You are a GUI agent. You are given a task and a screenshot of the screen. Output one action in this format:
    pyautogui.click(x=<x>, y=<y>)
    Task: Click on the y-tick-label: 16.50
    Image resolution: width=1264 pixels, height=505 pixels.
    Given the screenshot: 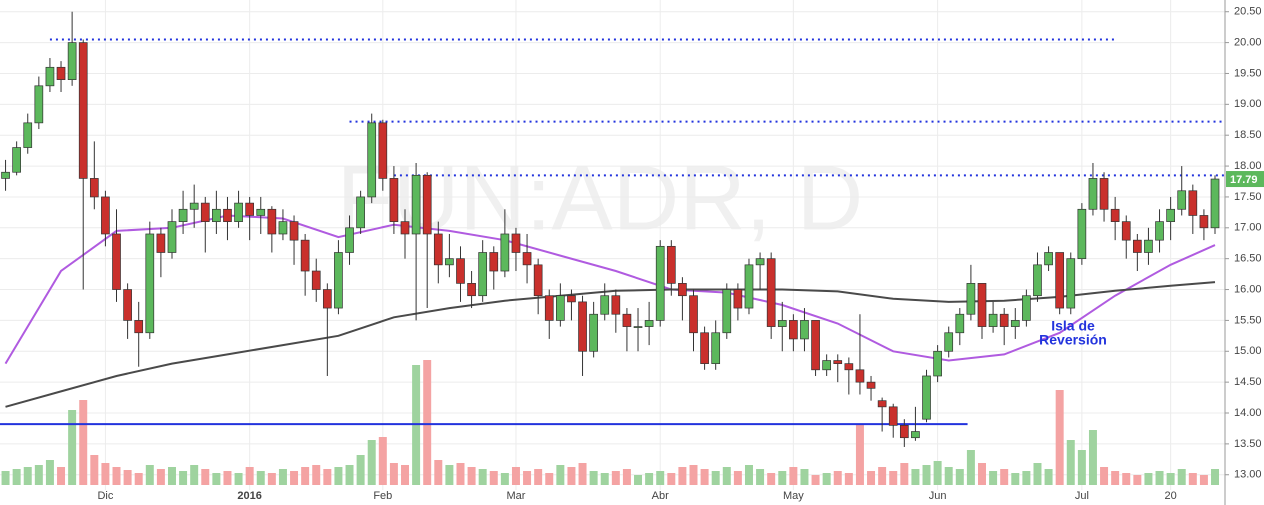 What is the action you would take?
    pyautogui.click(x=1248, y=259)
    